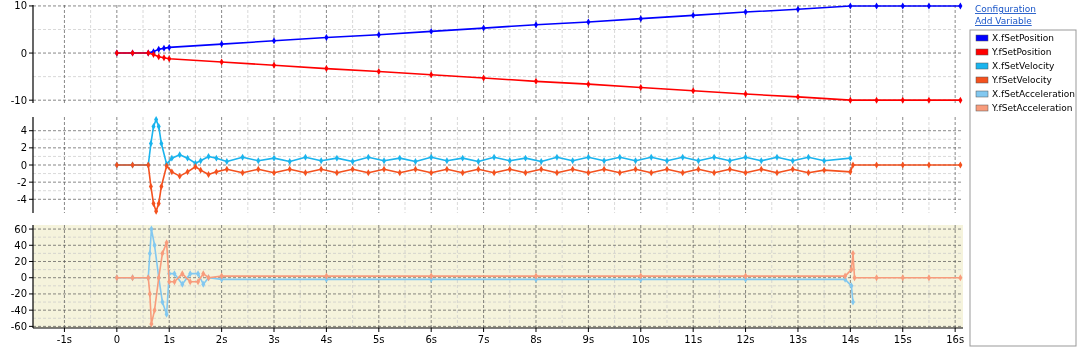 This screenshot has height=349, width=1080. Describe the element at coordinates (23, 131) in the screenshot. I see `y-tick-label: 4` at that location.